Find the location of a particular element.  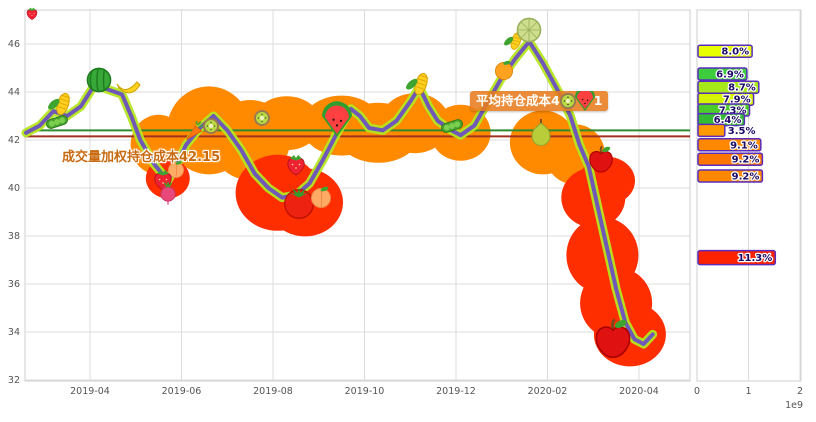

panel-x-tick-label: 2 is located at coordinates (800, 391).